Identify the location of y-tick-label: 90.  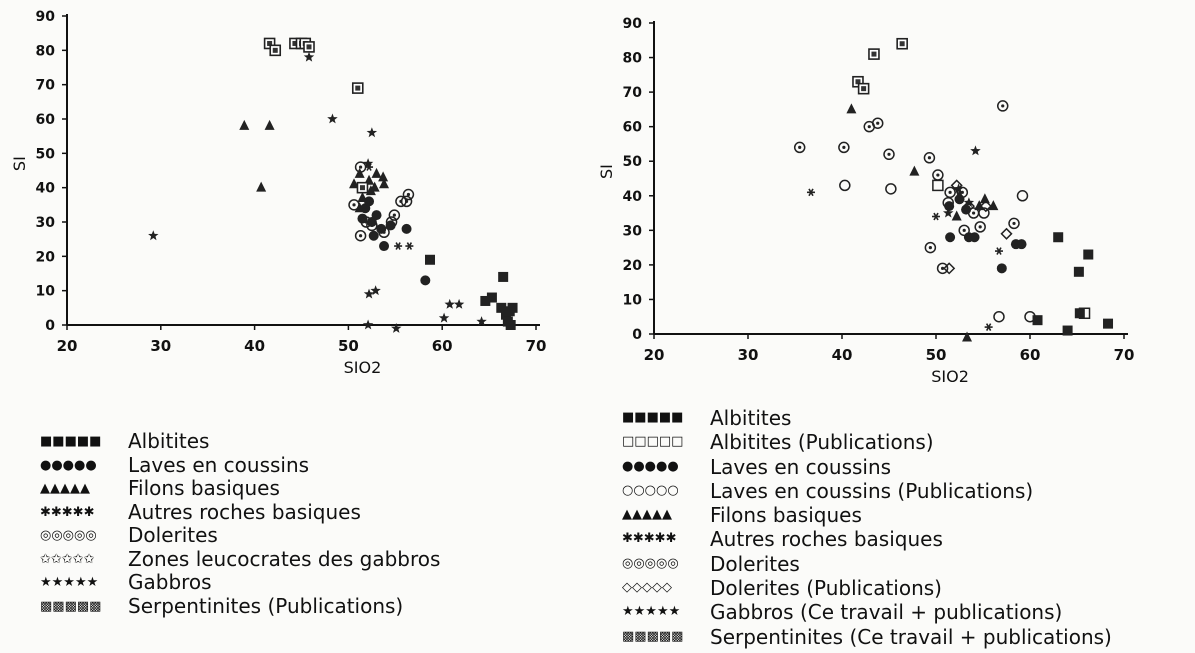
(633, 24).